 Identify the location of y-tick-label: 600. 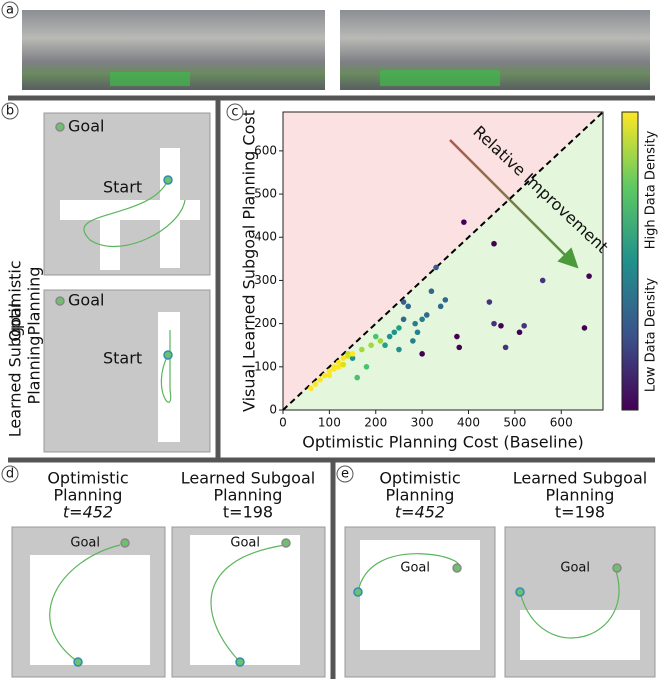
(265, 150).